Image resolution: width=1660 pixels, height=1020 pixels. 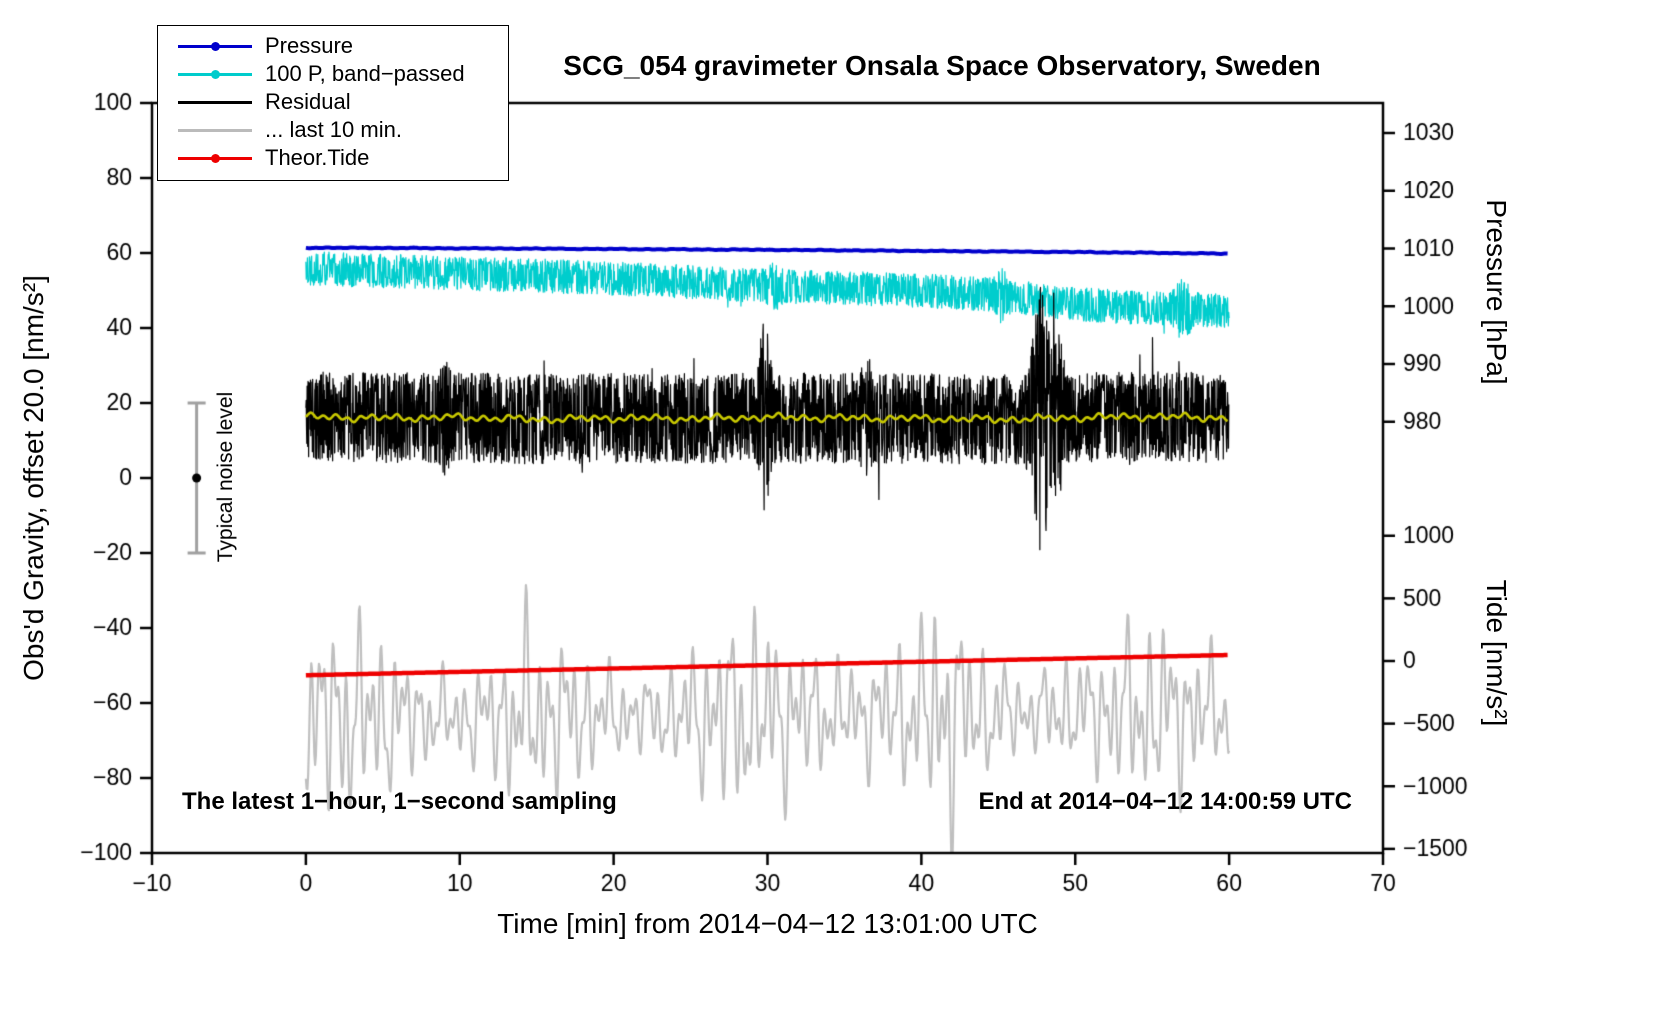 I want to click on y-axis-label-pressure: Pressure [hPa], so click(x=1496, y=292).